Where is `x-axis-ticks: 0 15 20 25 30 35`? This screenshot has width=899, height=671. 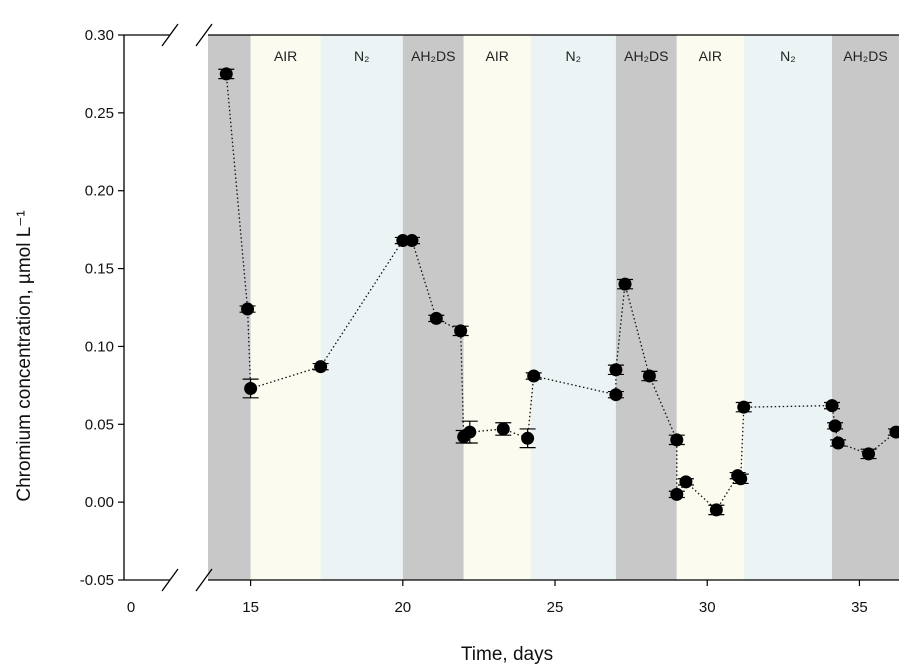
x-axis-ticks: 0 15 20 25 30 35 is located at coordinates (497, 598).